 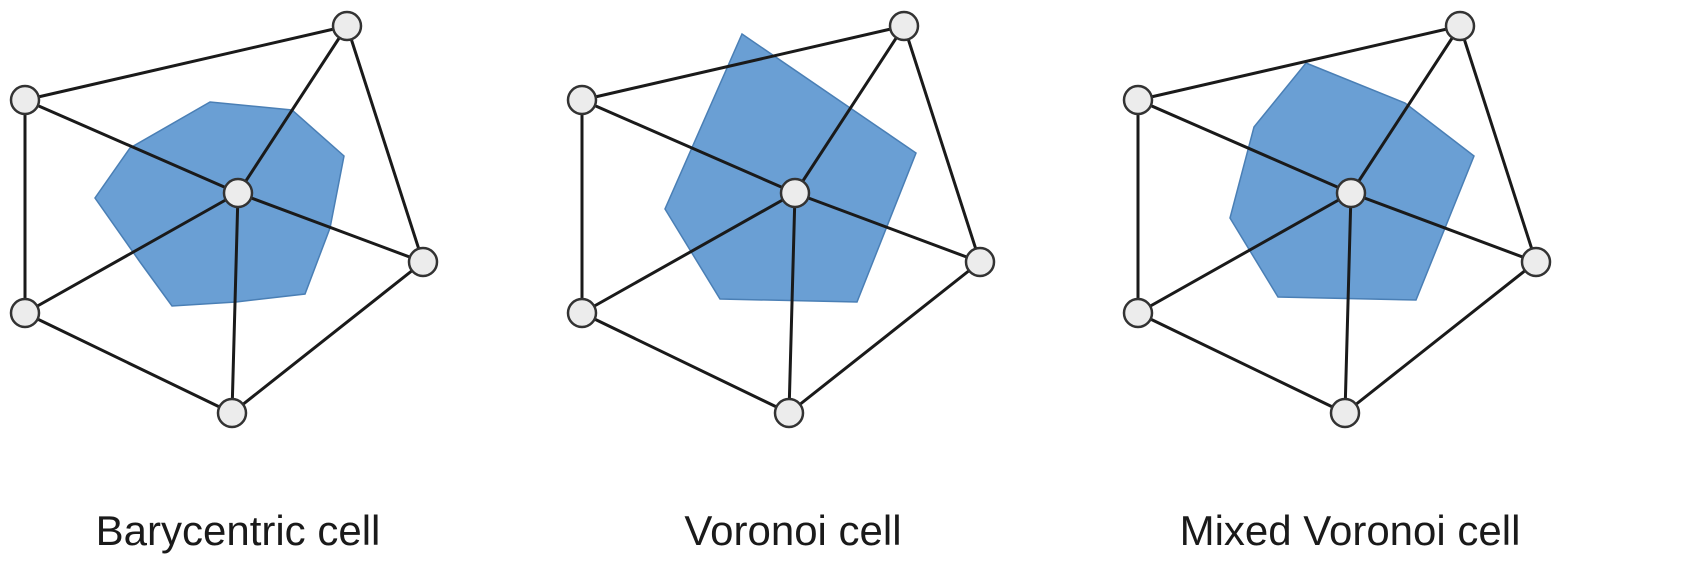 I want to click on voronoi-center-vertex, so click(x=795, y=193).